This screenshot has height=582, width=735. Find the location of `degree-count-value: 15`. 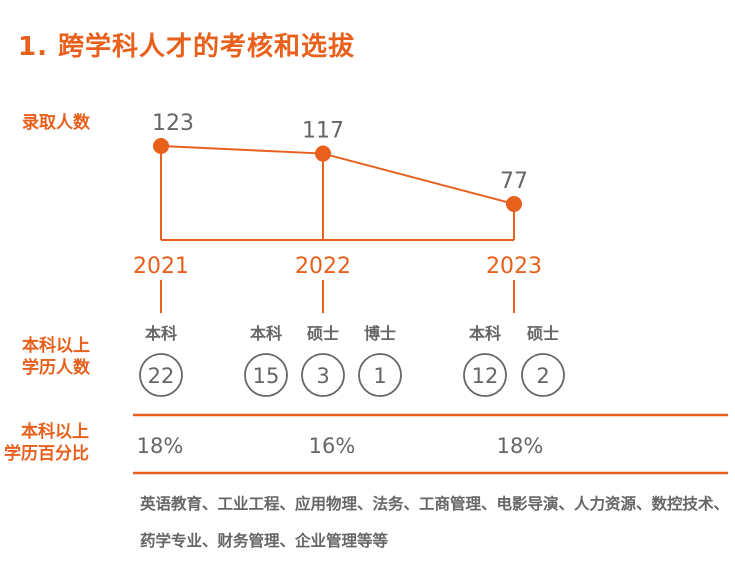

degree-count-value: 15 is located at coordinates (266, 376).